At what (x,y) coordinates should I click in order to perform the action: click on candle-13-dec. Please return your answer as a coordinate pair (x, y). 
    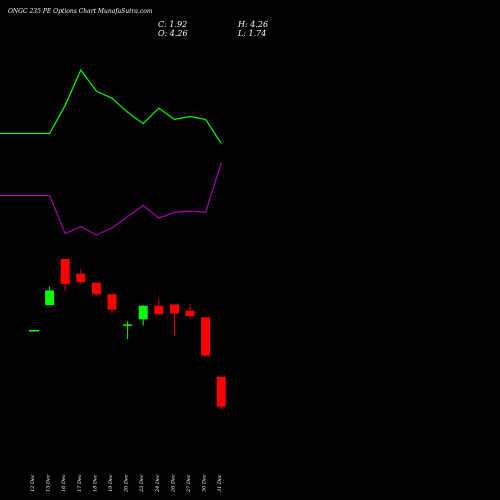
    Looking at the image, I should click on (50, 296).